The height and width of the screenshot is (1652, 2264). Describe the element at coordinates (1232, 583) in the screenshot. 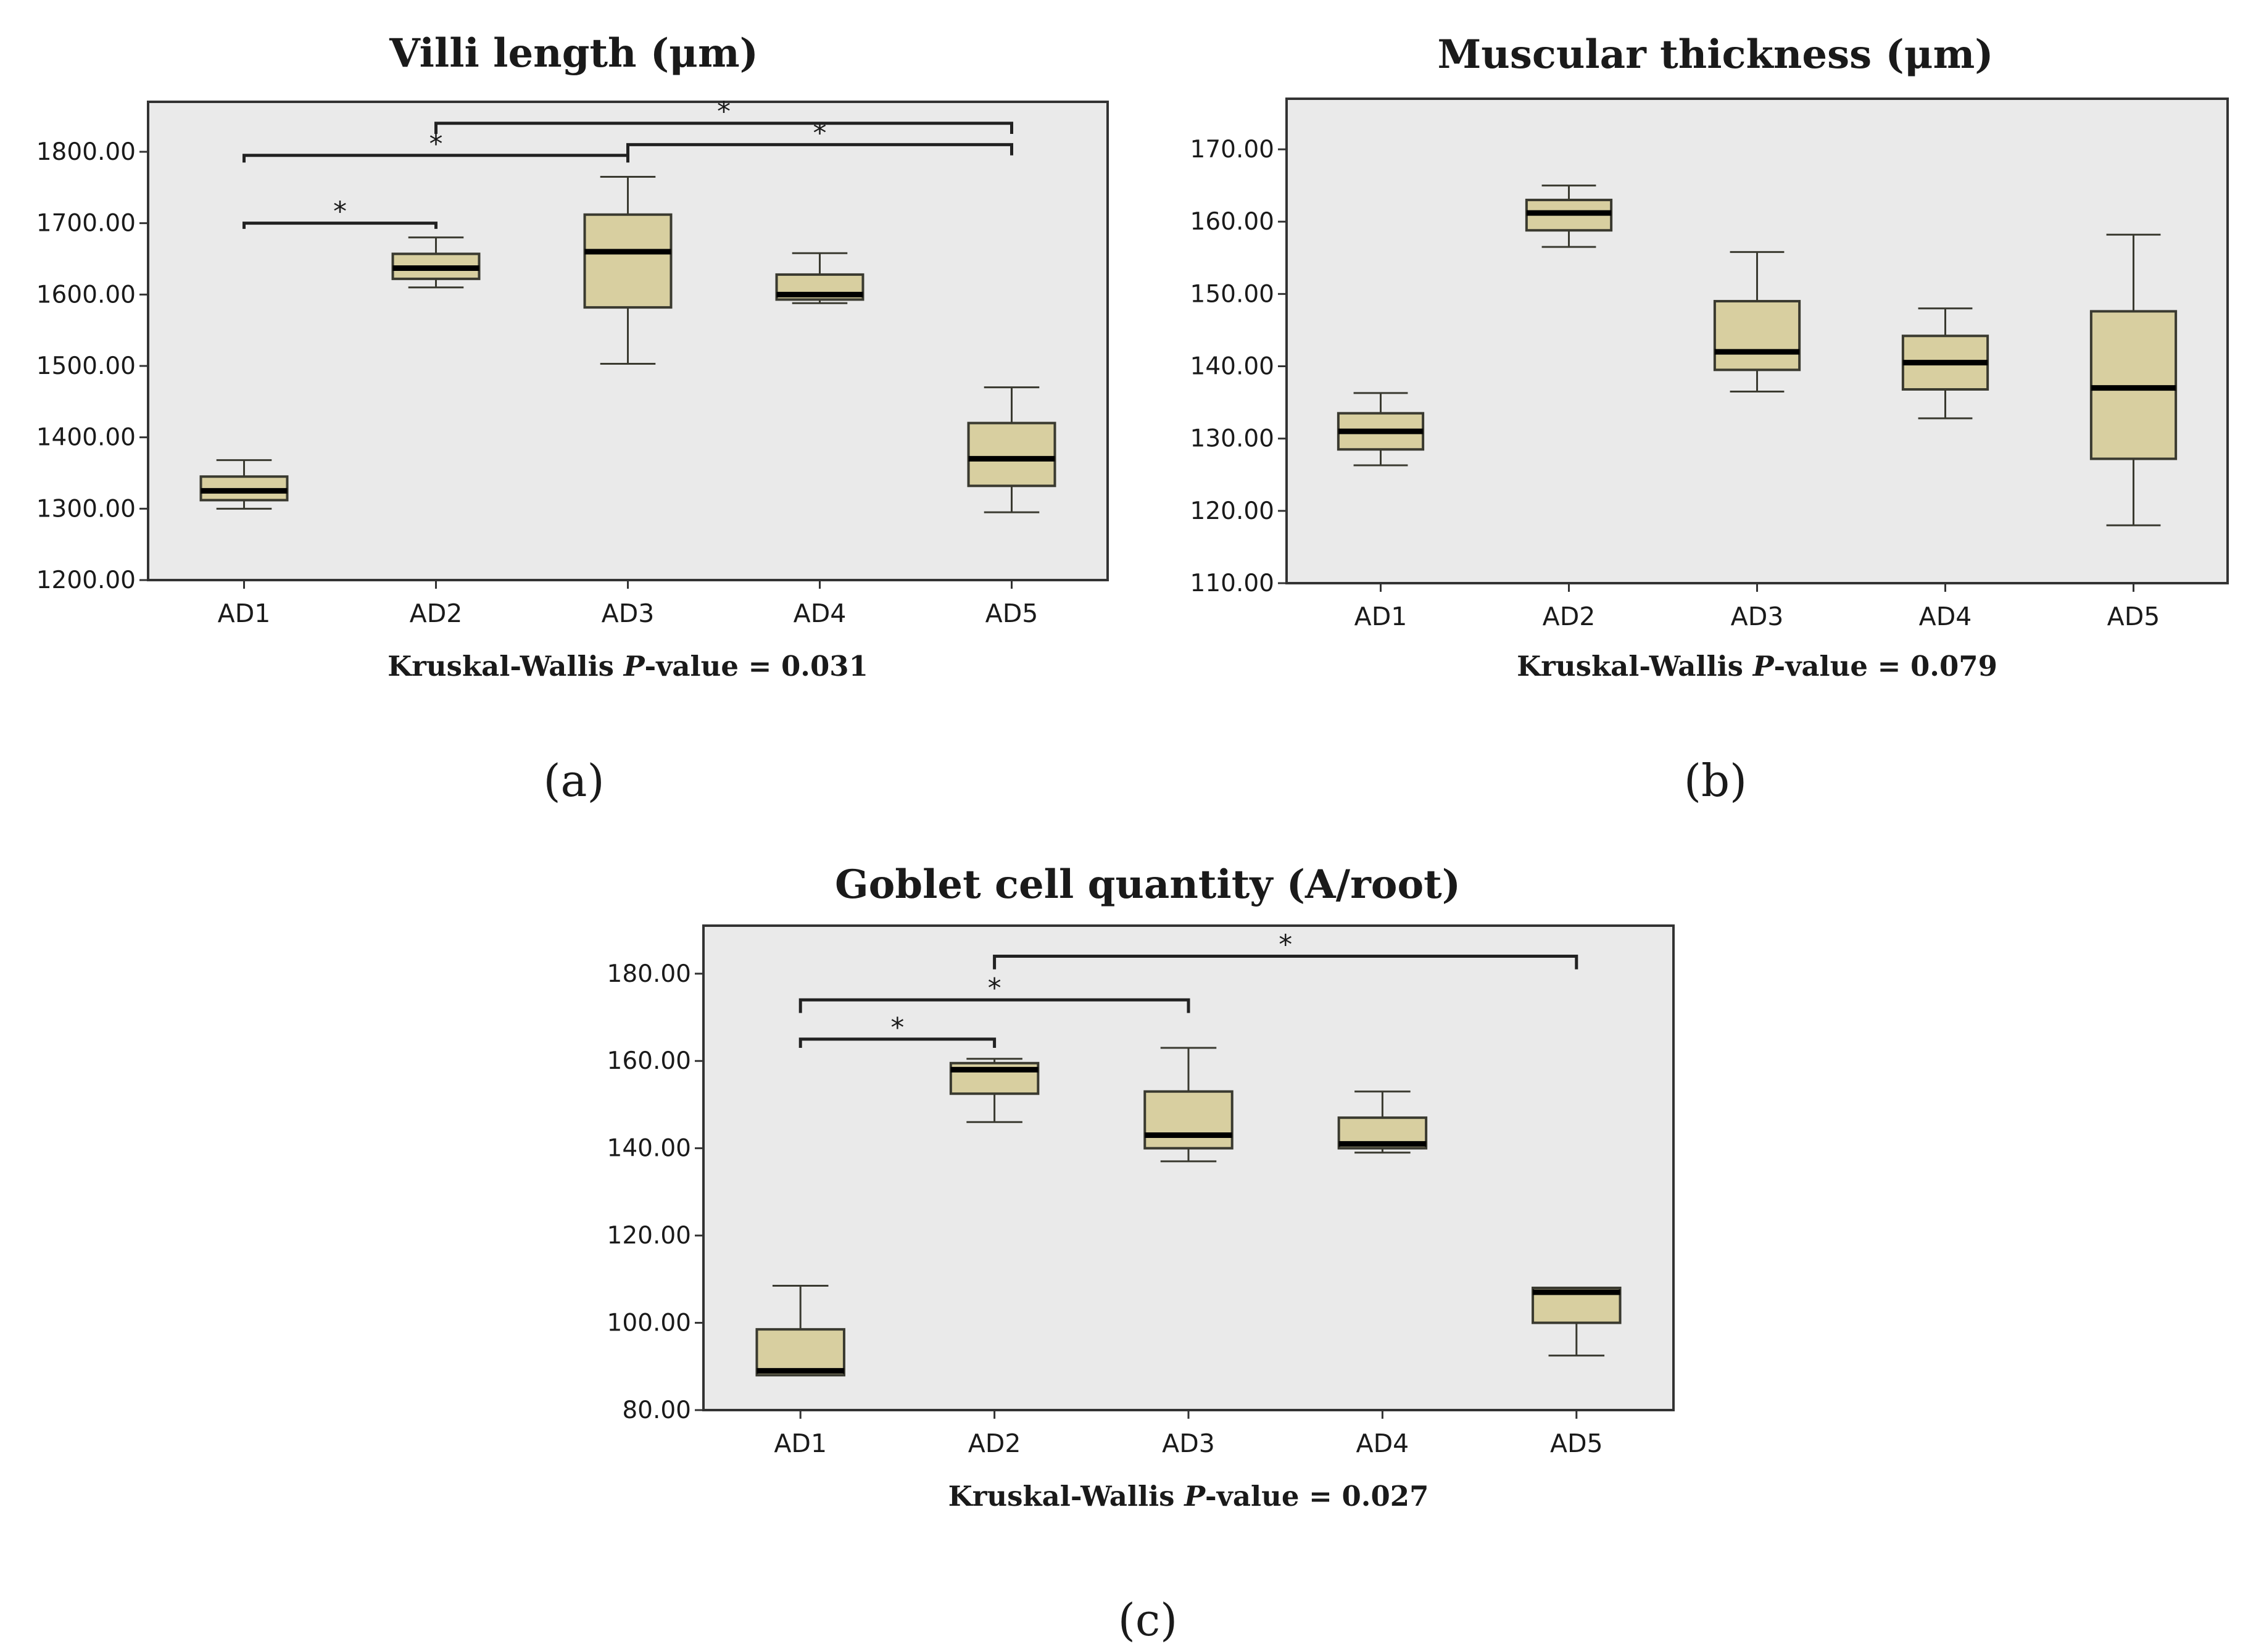

I see `y-tick-label: 110.00` at that location.